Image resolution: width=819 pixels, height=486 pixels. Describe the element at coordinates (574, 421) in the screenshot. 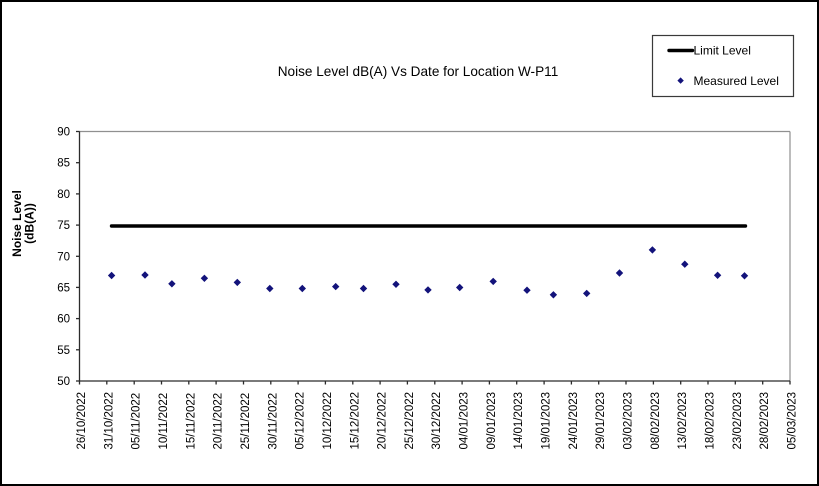

I see `svg-text: 24/01/2023` at that location.